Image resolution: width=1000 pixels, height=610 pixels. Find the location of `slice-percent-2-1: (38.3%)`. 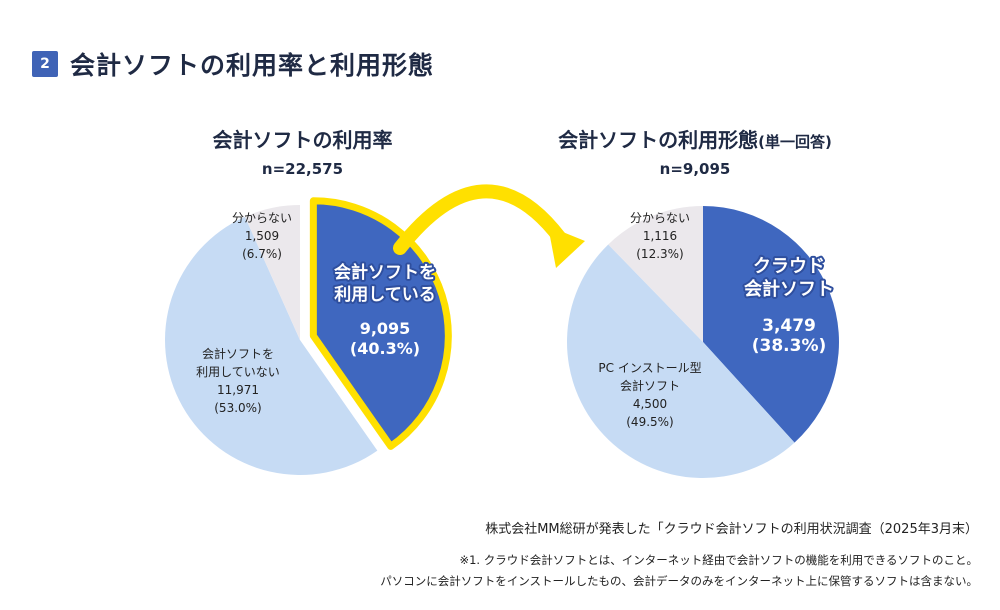

slice-percent-2-1: (38.3%) is located at coordinates (789, 346).